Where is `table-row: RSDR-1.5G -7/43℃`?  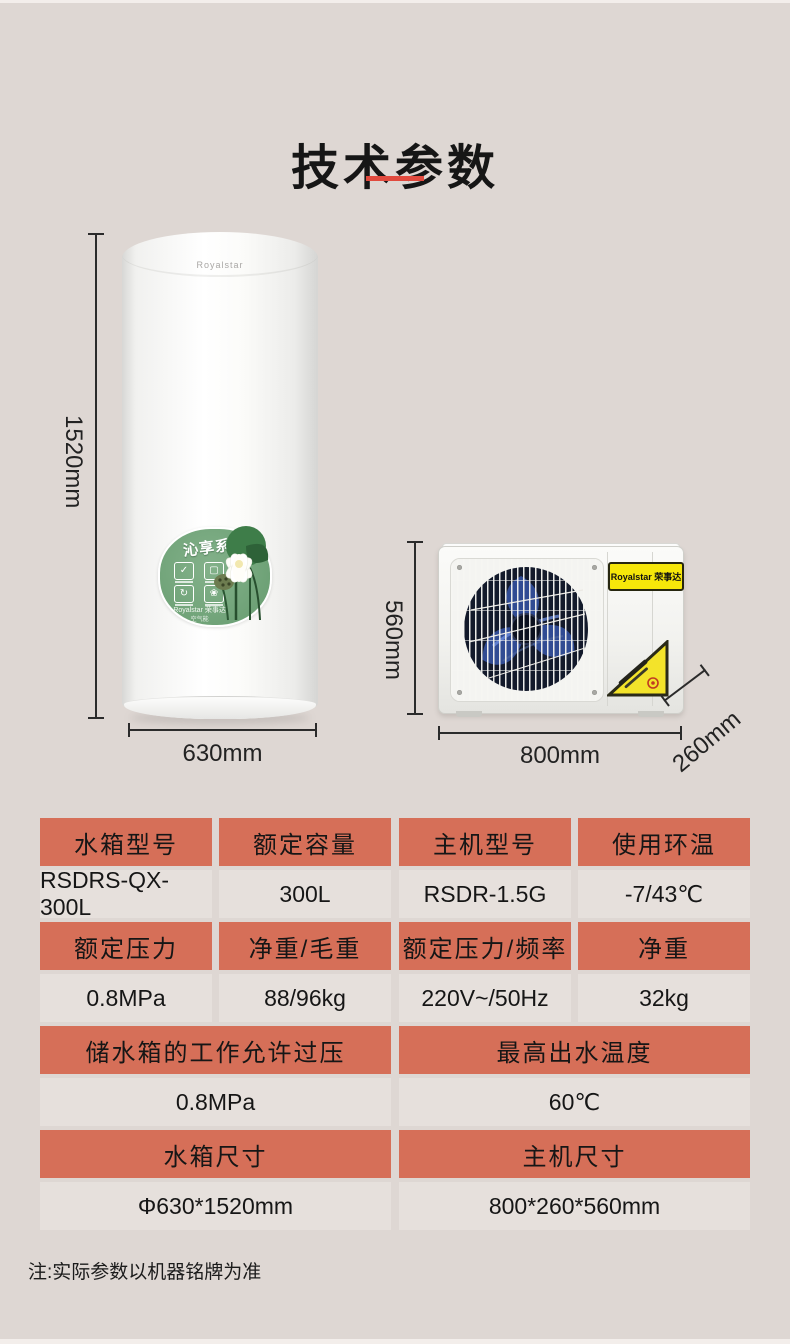 table-row: RSDR-1.5G -7/43℃ is located at coordinates (574, 894).